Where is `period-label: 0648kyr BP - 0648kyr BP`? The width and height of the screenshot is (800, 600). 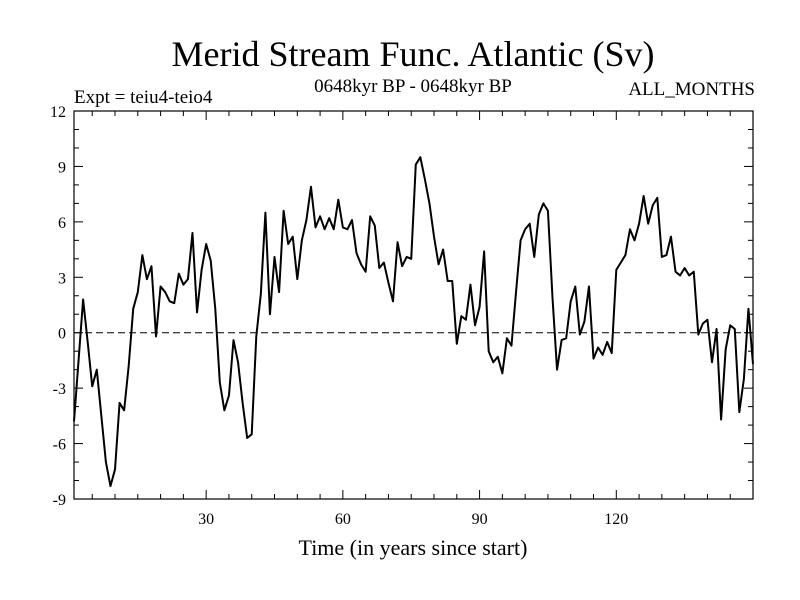
period-label: 0648kyr BP - 0648kyr BP is located at coordinates (413, 86).